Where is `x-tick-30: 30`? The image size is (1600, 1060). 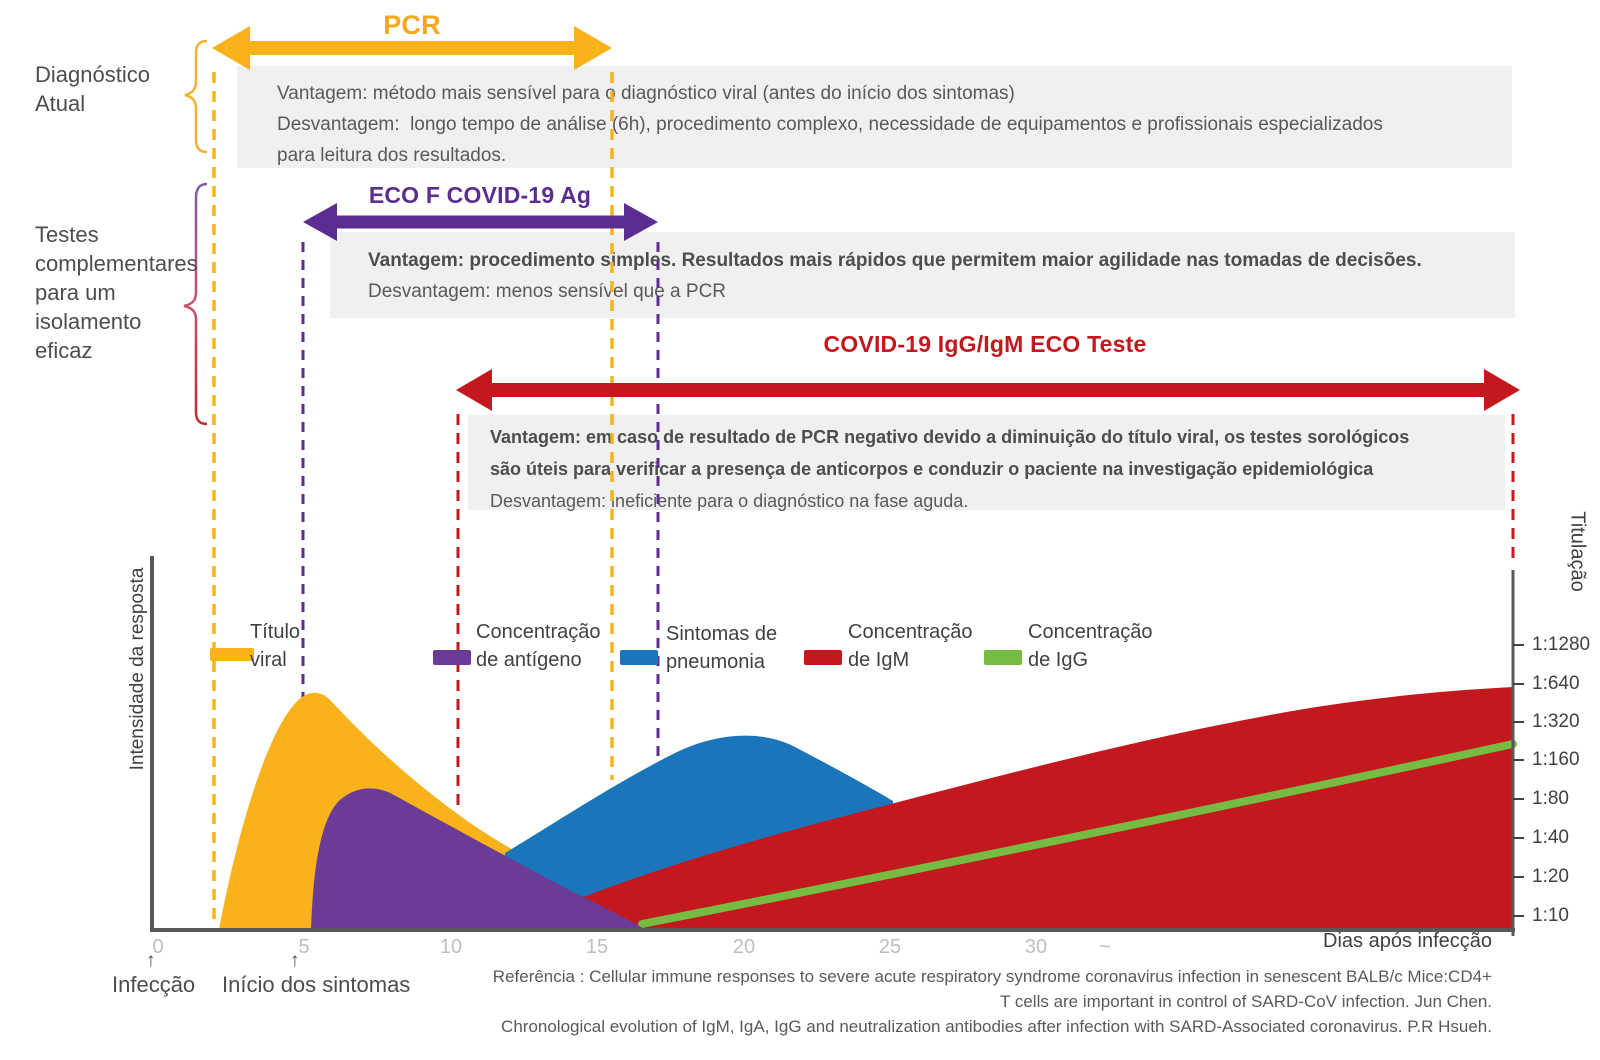
x-tick-30: 30 is located at coordinates (1036, 947).